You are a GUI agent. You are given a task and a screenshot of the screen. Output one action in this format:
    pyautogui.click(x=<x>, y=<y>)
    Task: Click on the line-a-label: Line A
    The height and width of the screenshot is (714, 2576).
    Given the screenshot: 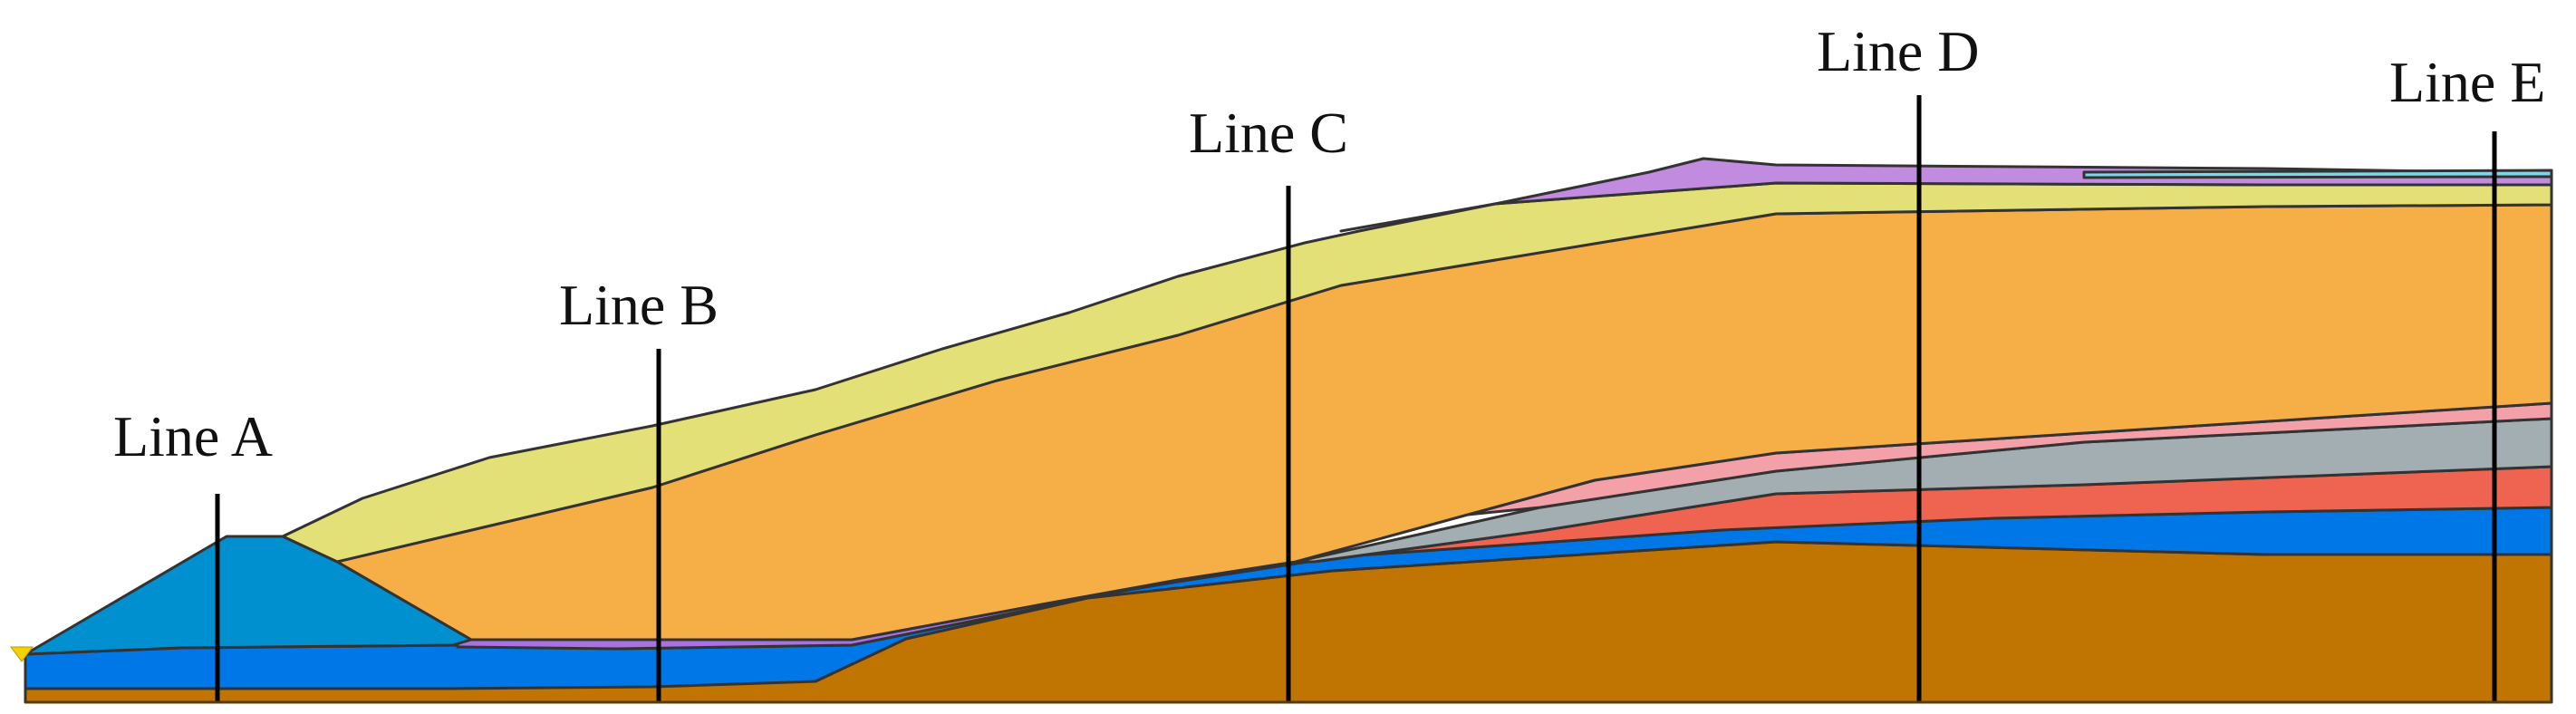 What is the action you would take?
    pyautogui.click(x=193, y=436)
    